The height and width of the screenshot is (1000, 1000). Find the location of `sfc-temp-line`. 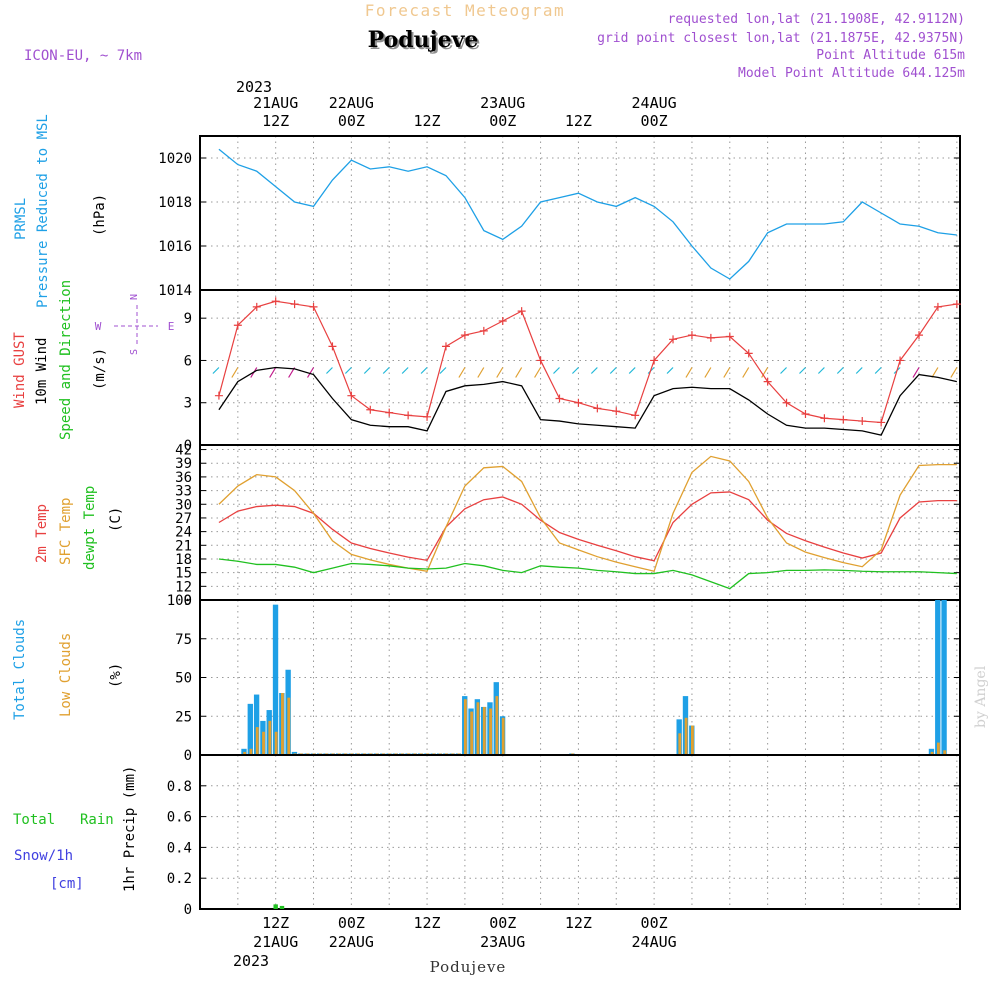

sfc-temp-line is located at coordinates (587, 514).